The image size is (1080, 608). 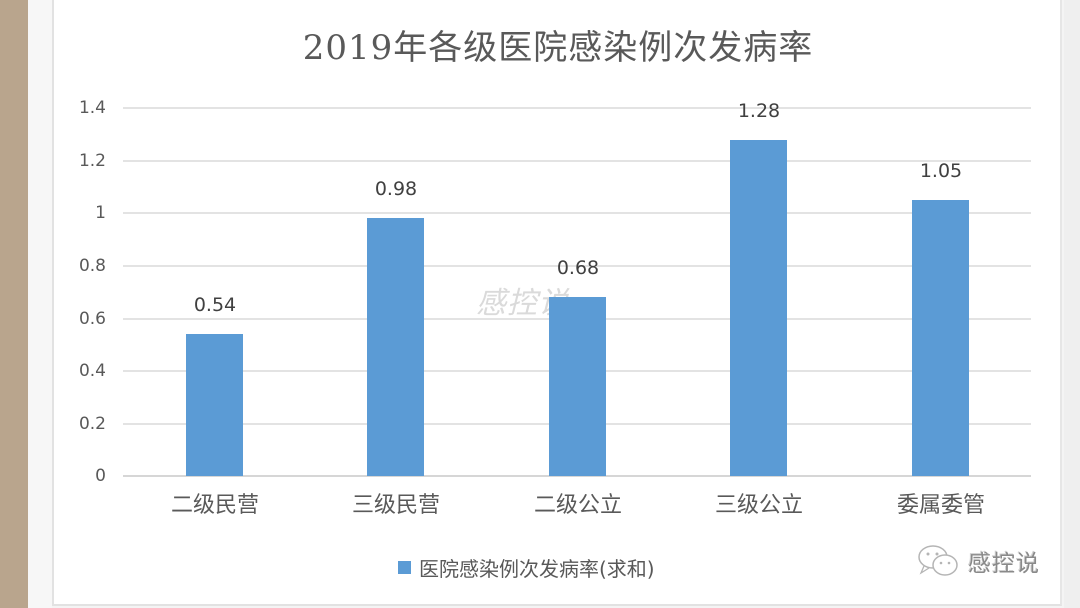 I want to click on corner-watermark: 感控说, so click(x=978, y=561).